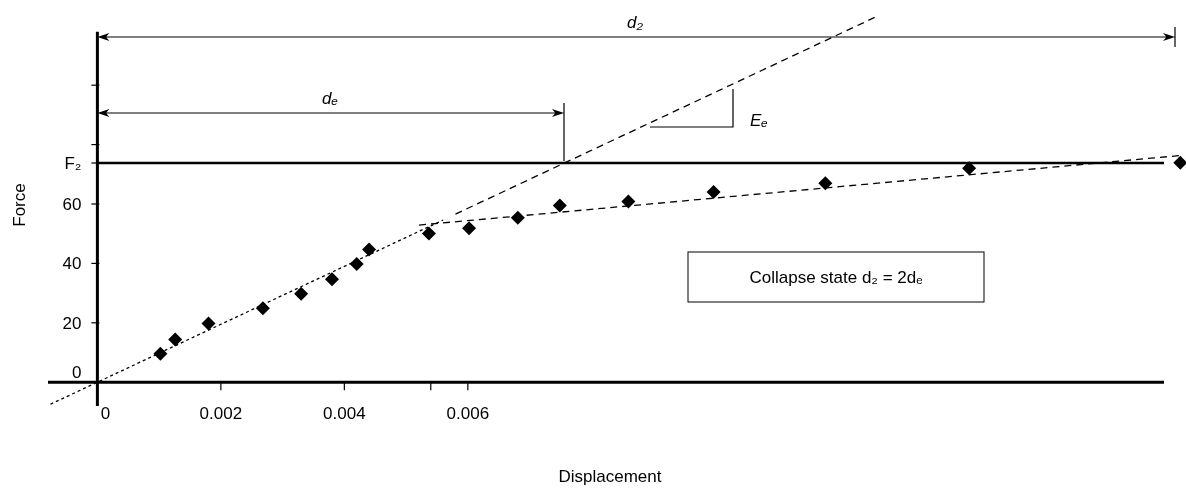 Image resolution: width=1186 pixels, height=489 pixels. What do you see at coordinates (76, 373) in the screenshot?
I see `y-tick-label: 0` at bounding box center [76, 373].